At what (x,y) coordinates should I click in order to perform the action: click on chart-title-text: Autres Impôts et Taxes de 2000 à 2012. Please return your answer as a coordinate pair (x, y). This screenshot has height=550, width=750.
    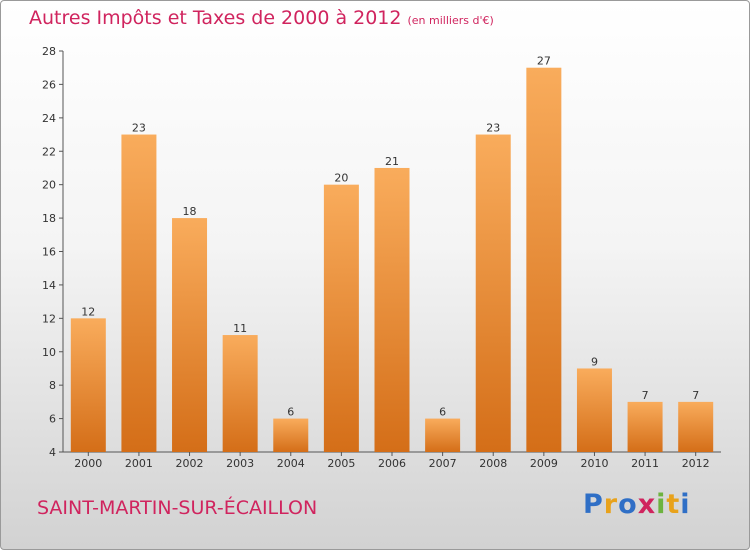
    Looking at the image, I should click on (215, 18).